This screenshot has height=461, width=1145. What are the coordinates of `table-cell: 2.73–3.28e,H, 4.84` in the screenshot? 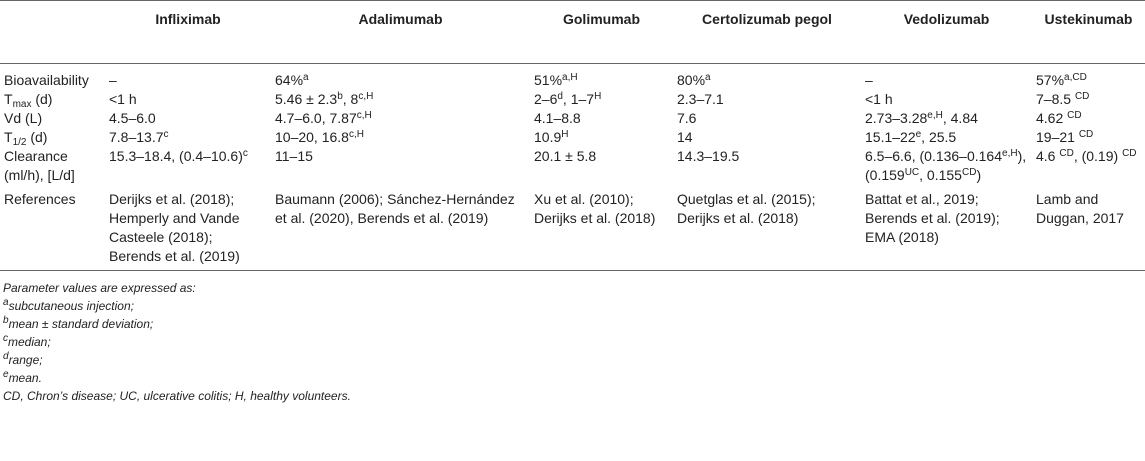 It's located at (946, 118).